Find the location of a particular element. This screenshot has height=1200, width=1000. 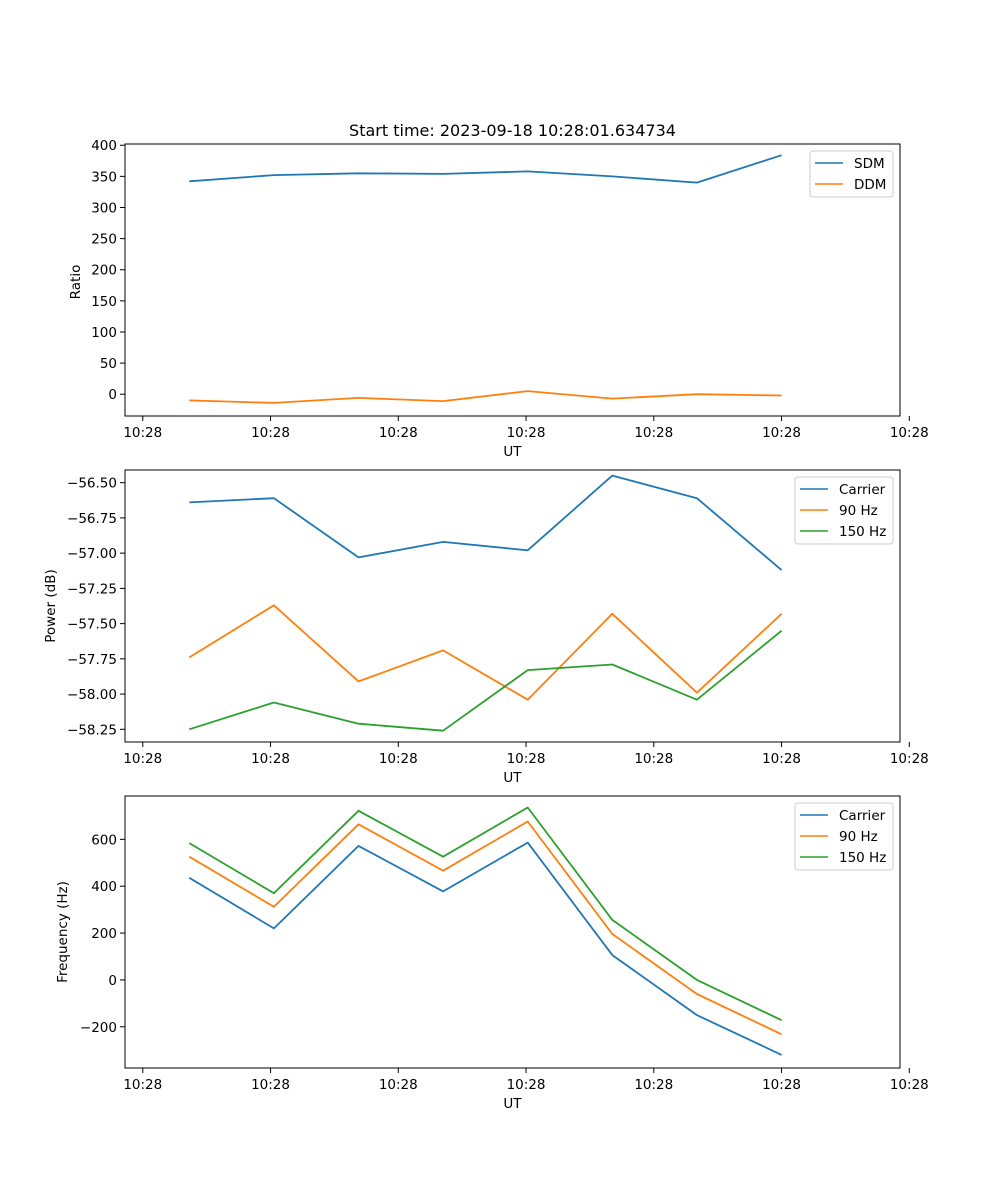

y-axis: −200 0 200 400 600 is located at coordinates (102, 934).